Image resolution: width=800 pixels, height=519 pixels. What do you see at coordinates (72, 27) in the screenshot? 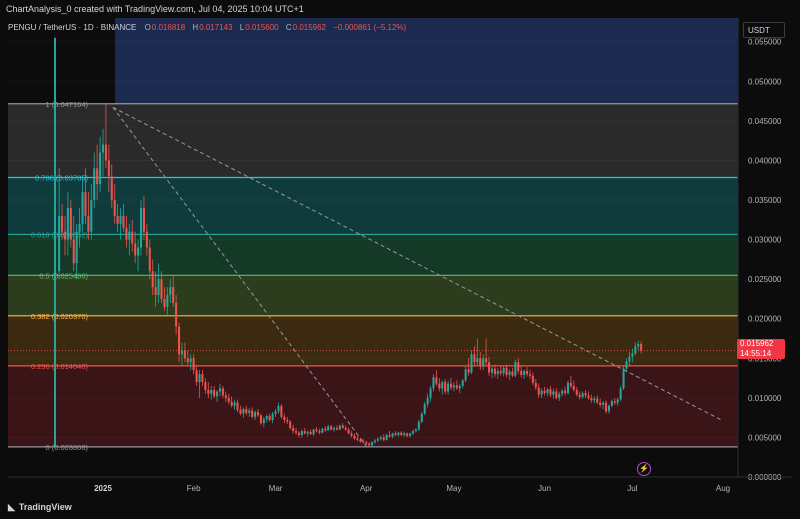
I see `symbol-label: PENGU / TetherUS · 1D · BINANCE` at bounding box center [72, 27].